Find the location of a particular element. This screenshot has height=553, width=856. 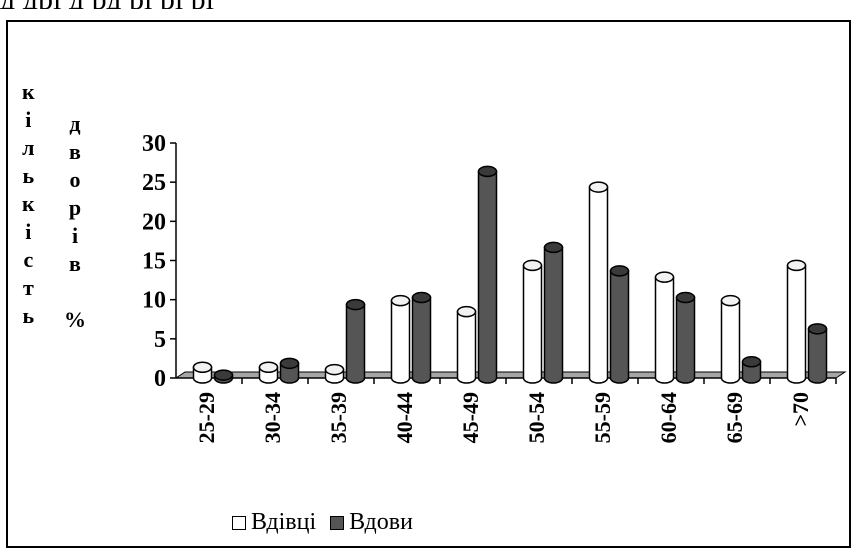

legend: Вдівці Вдови is located at coordinates (329, 522).